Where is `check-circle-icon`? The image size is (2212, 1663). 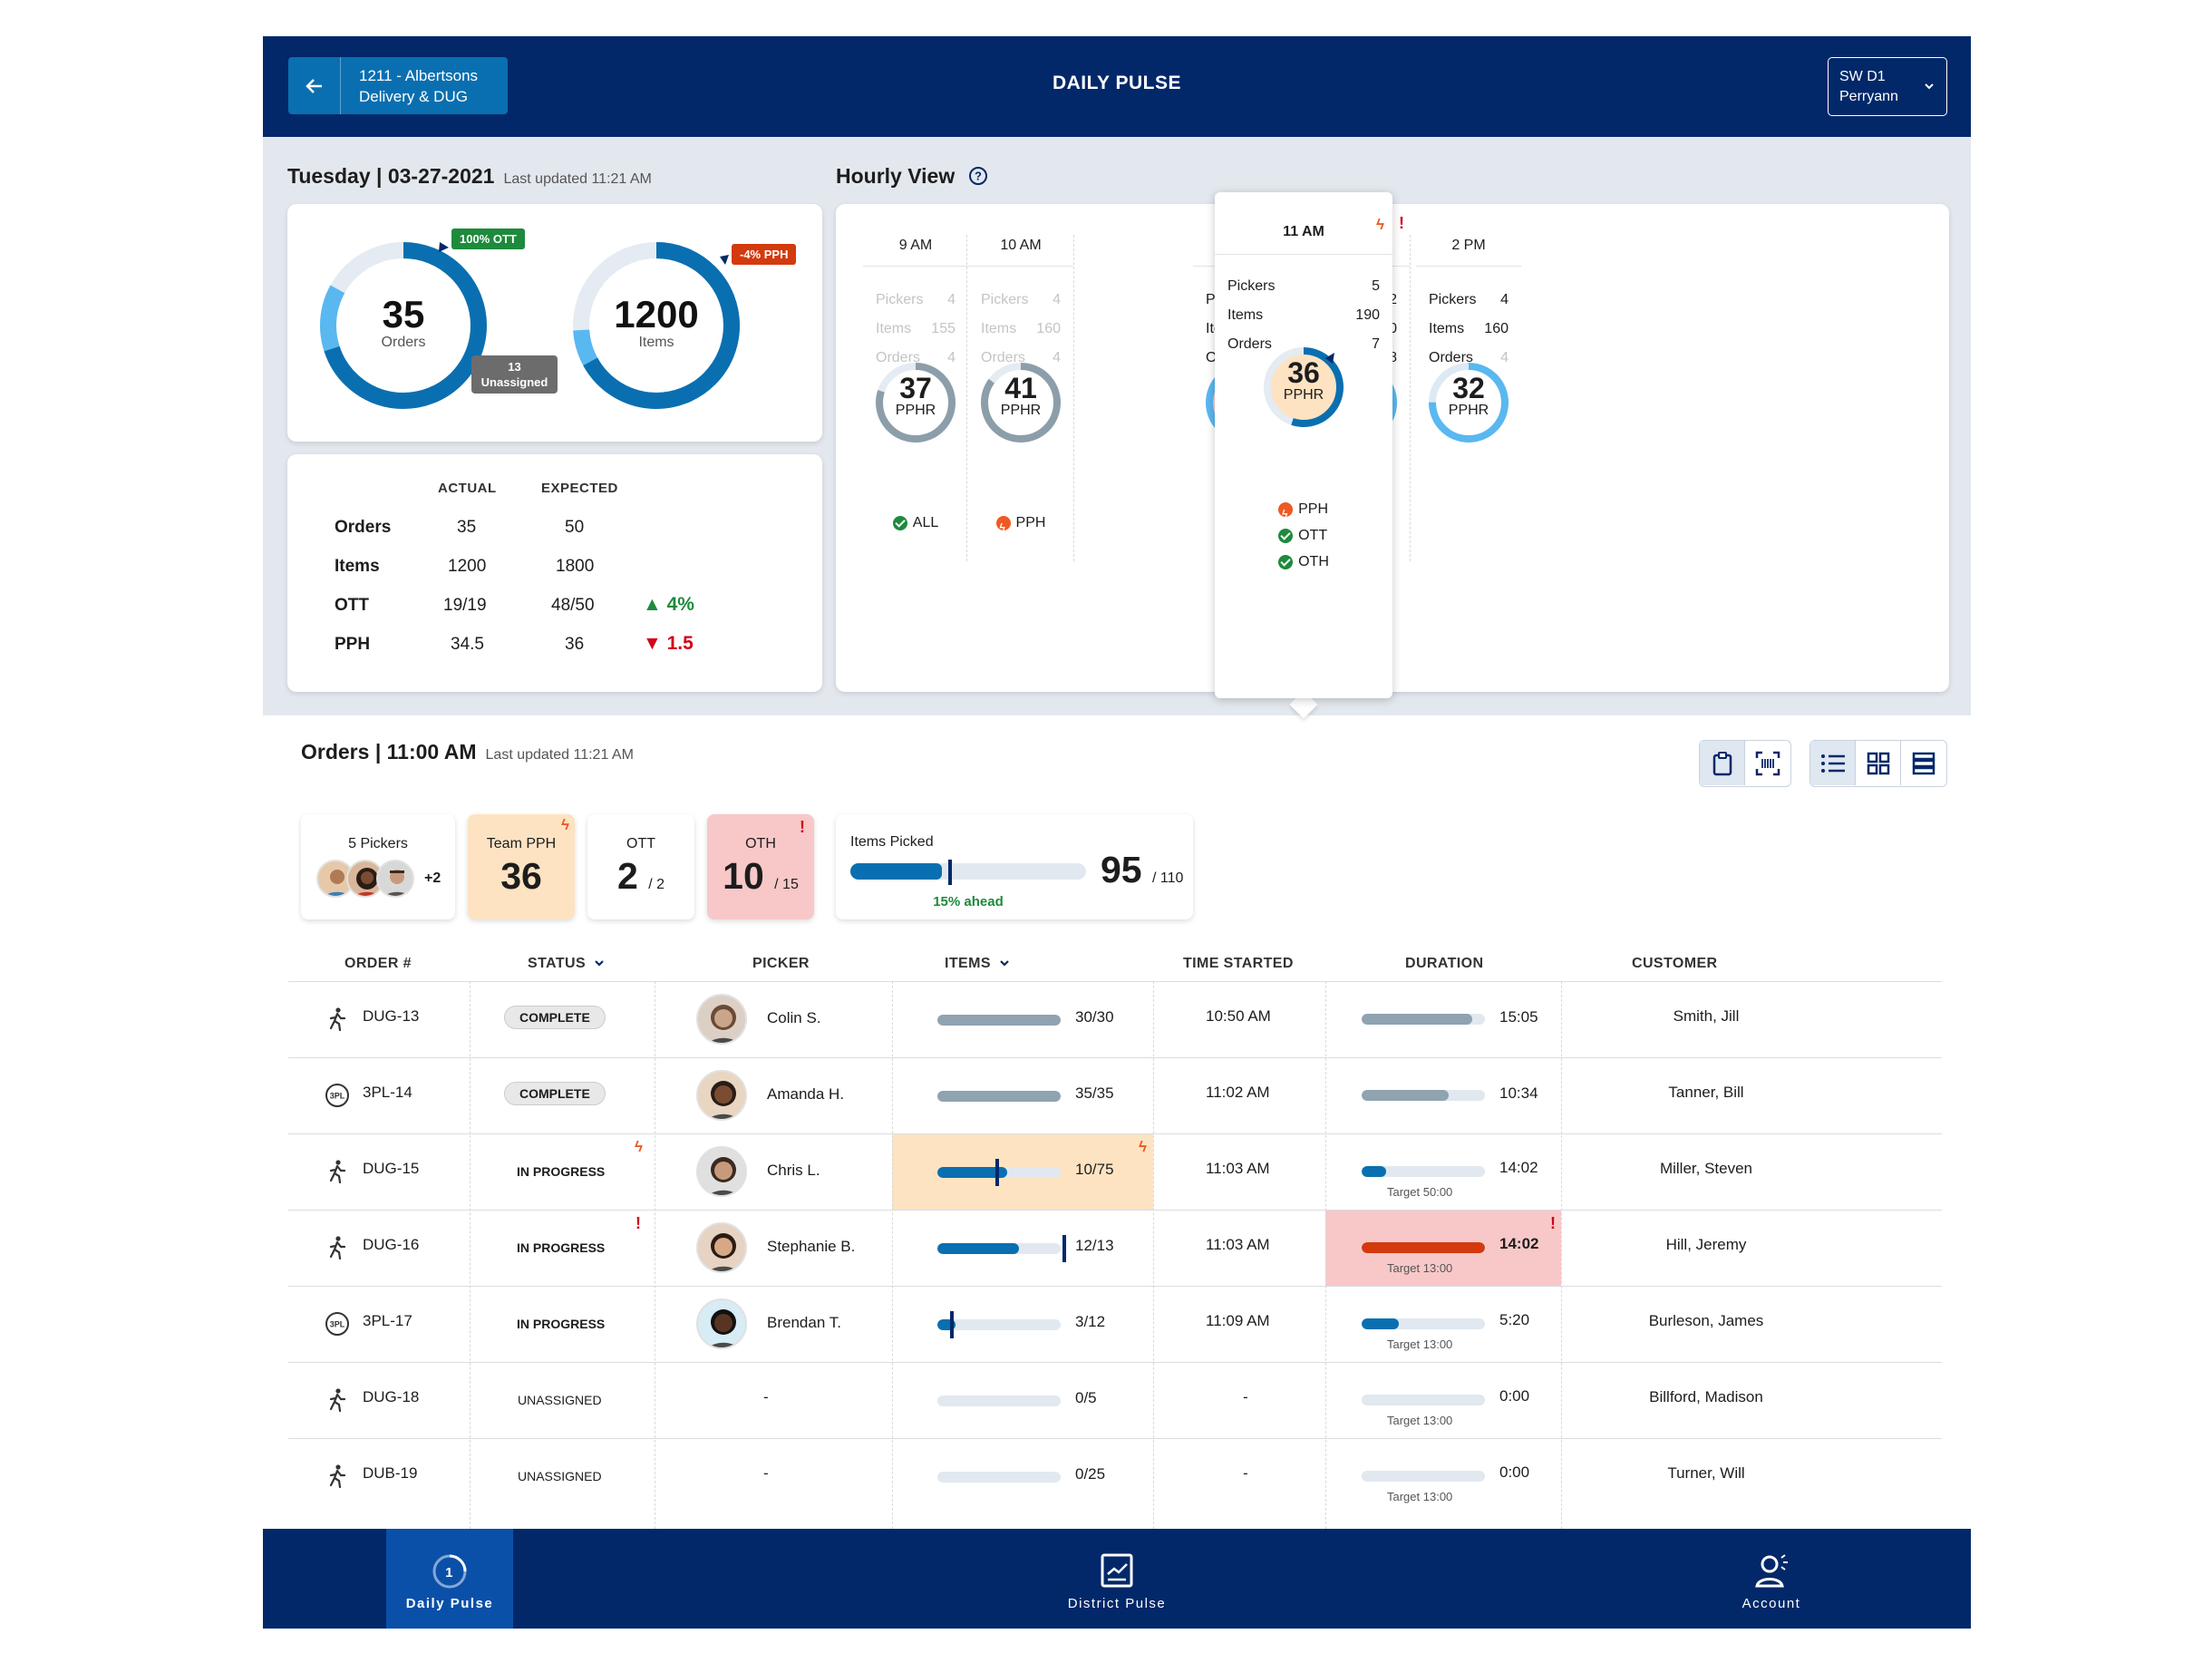
check-circle-icon is located at coordinates (1286, 535).